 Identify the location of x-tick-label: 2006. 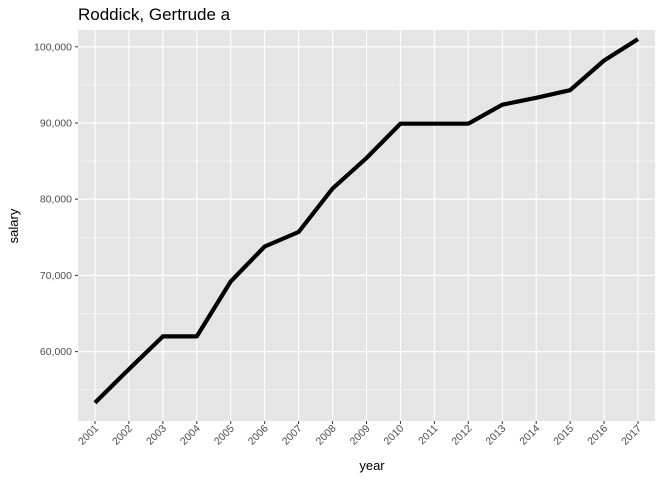
(258, 435).